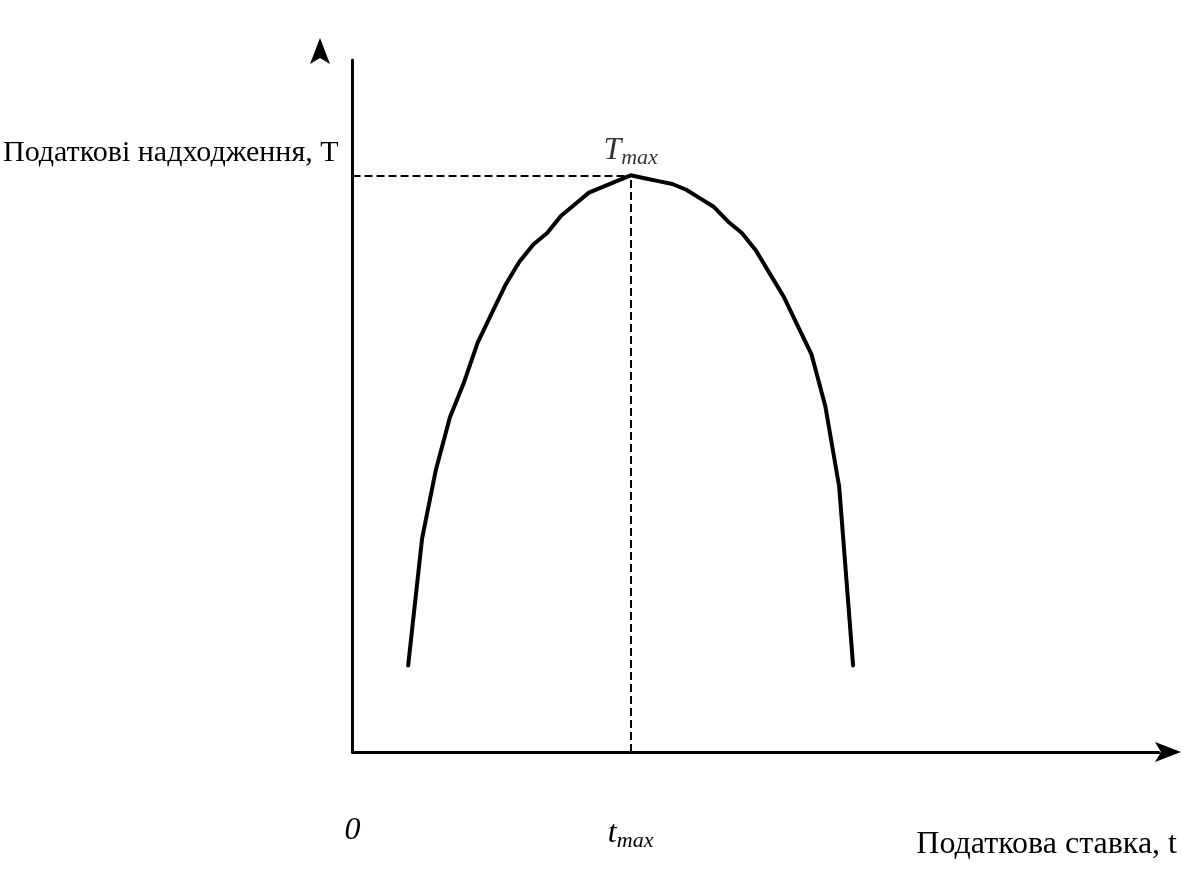 The width and height of the screenshot is (1181, 876). Describe the element at coordinates (170, 150) in the screenshot. I see `y-axis-title: Податкові надходження, T` at that location.